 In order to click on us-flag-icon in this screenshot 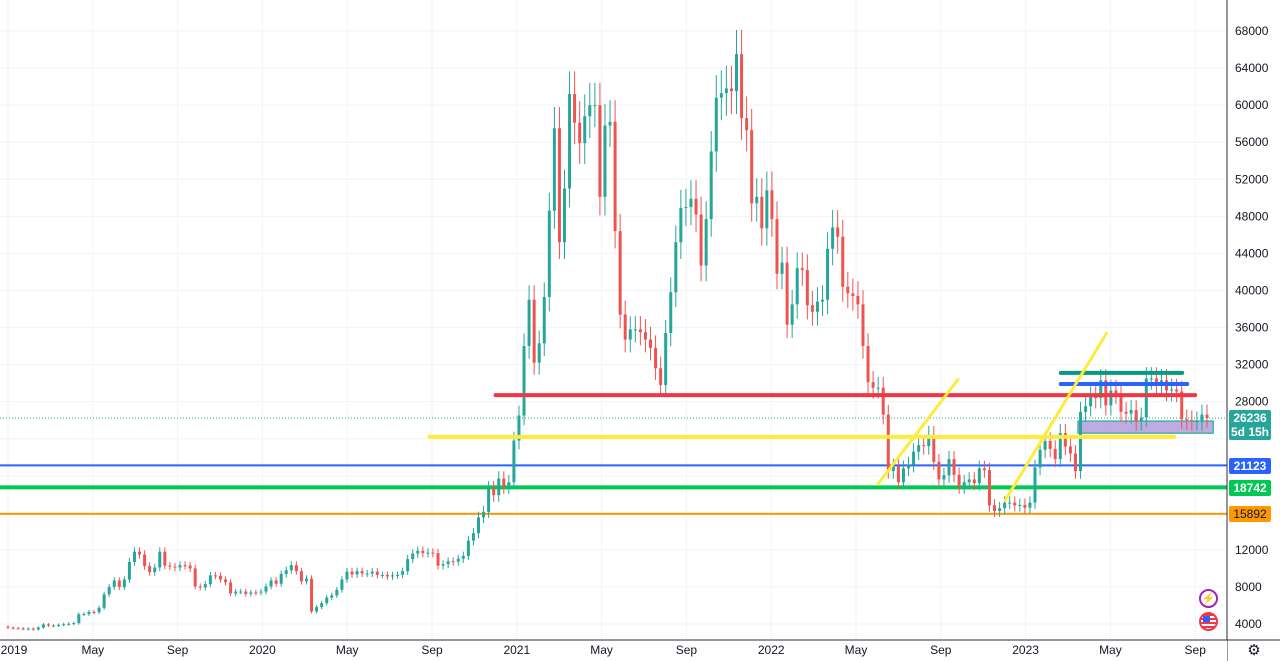, I will do `click(1208, 621)`.